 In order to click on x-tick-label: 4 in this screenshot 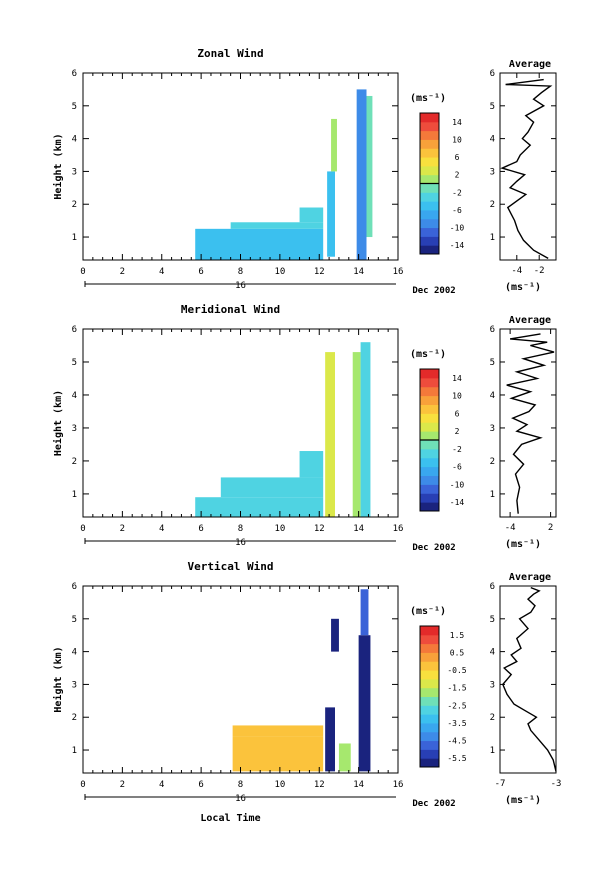, I will do `click(161, 529)`.